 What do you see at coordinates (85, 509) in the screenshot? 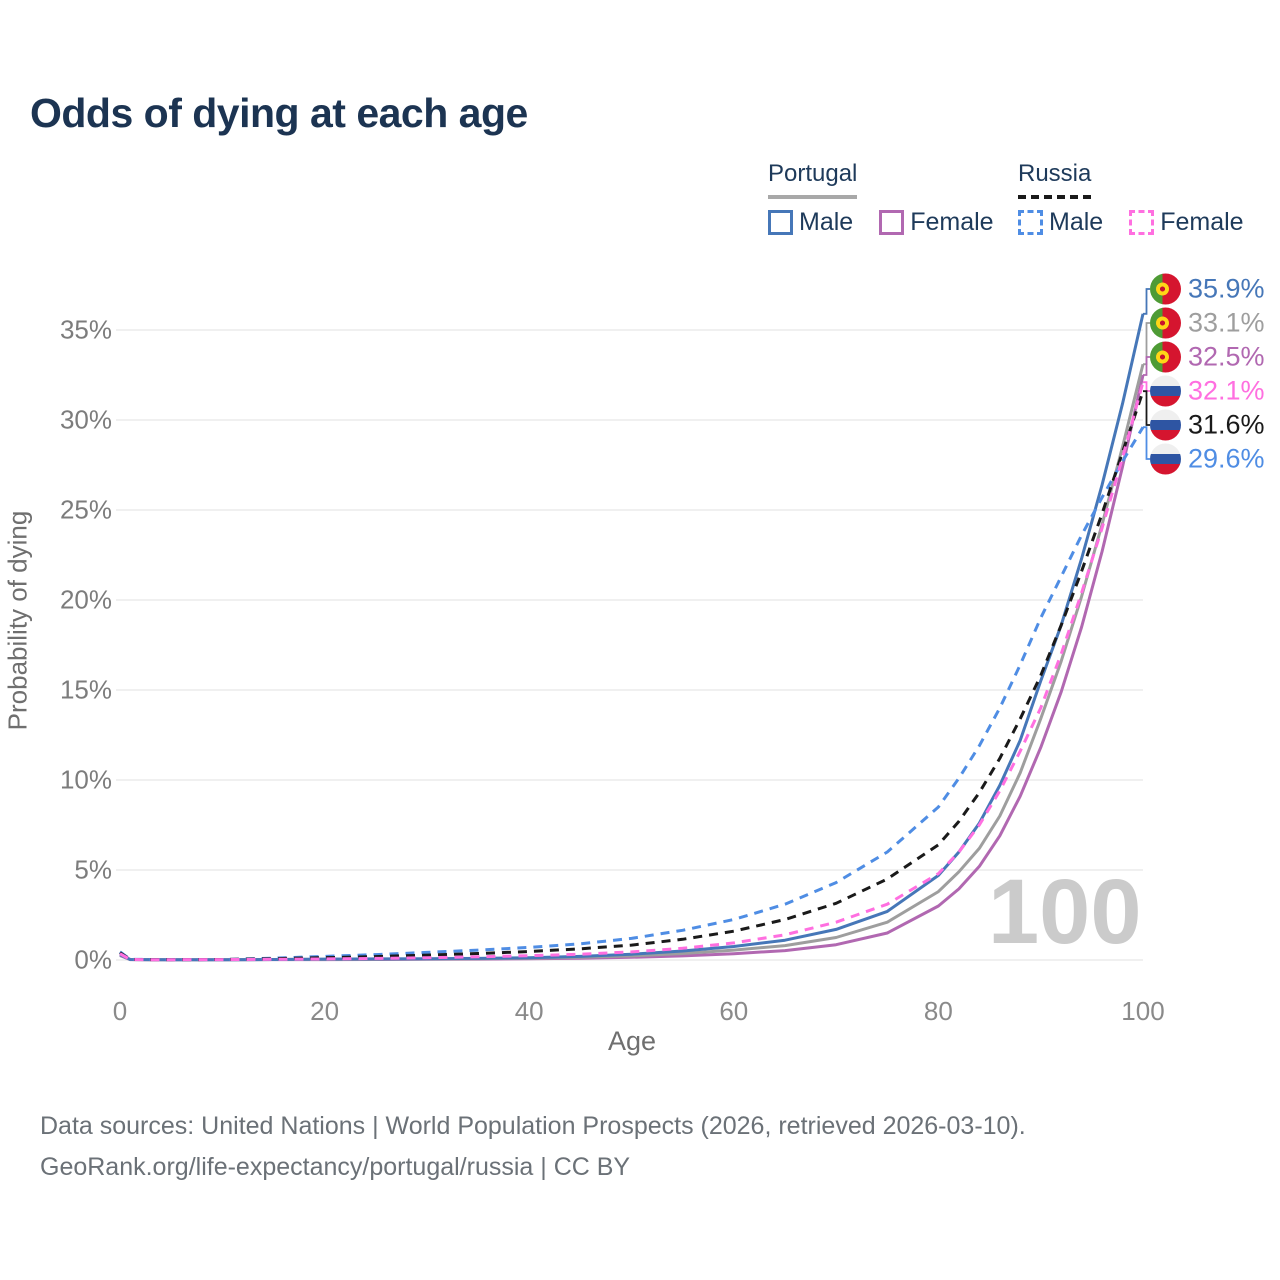
I see `y-tick-label: 25%` at bounding box center [85, 509].